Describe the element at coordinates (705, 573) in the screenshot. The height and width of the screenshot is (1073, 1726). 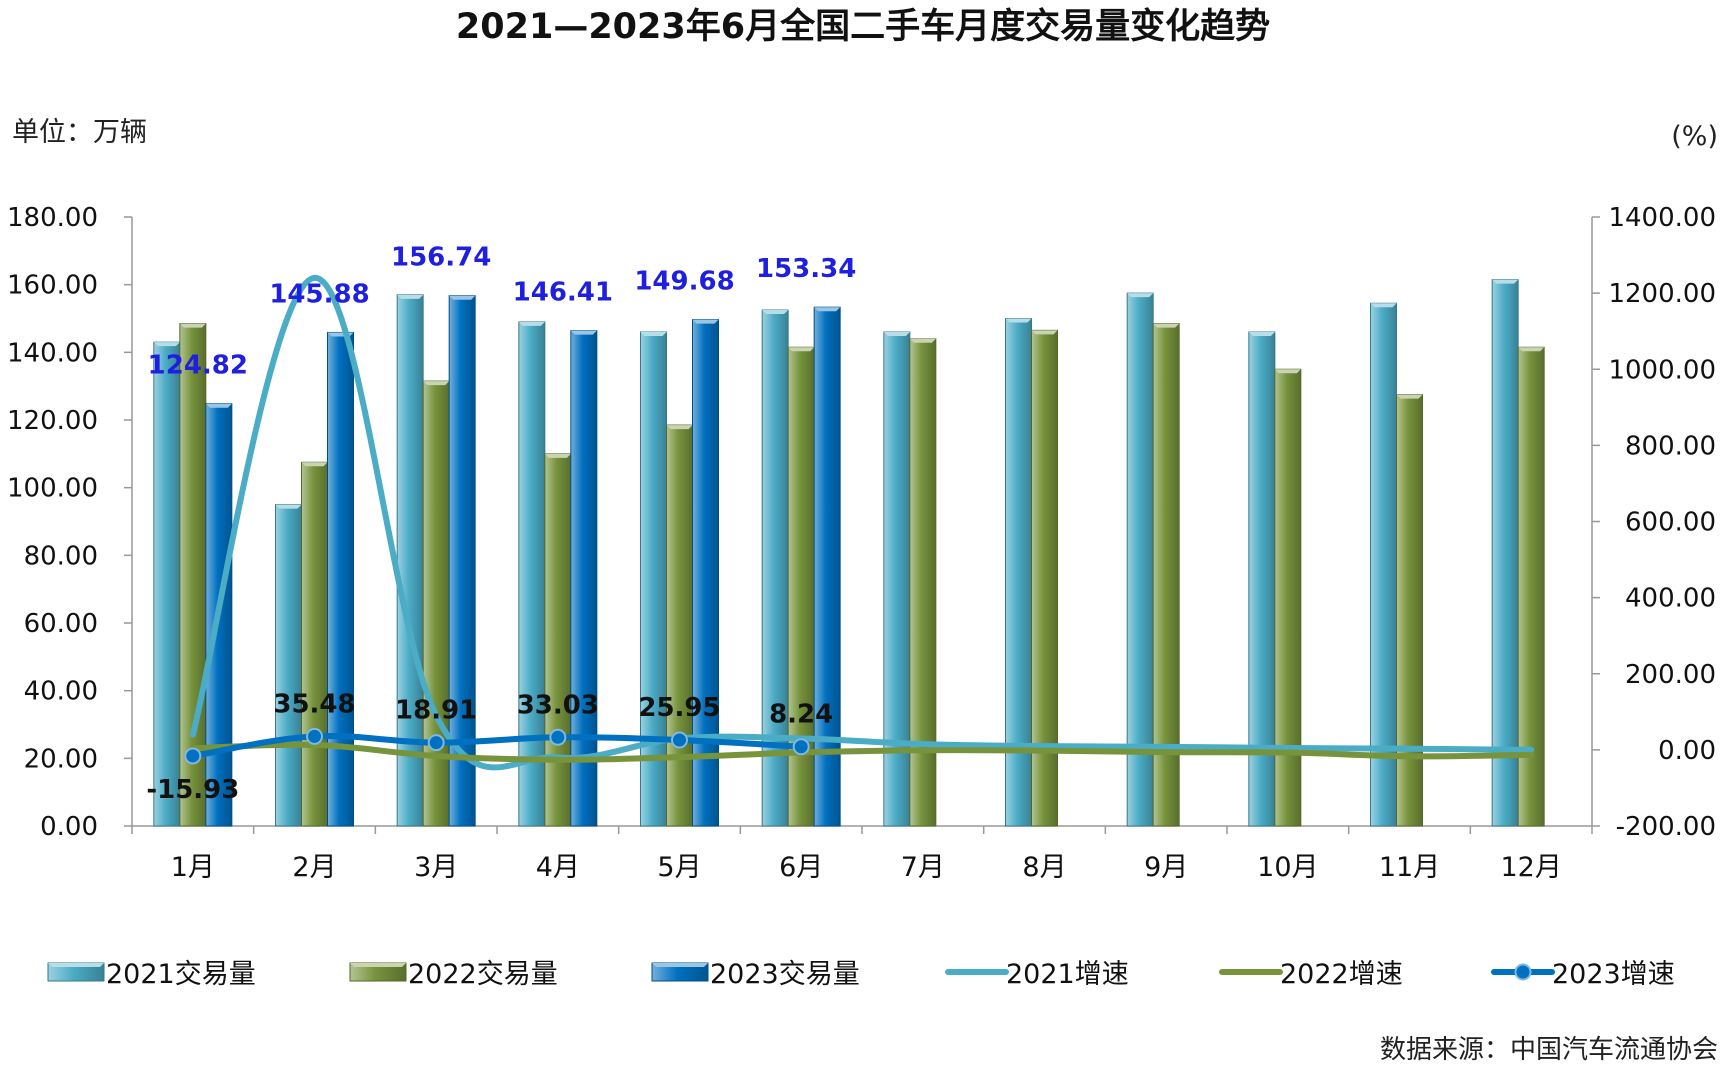
I see `bar-2023交易量-5月` at that location.